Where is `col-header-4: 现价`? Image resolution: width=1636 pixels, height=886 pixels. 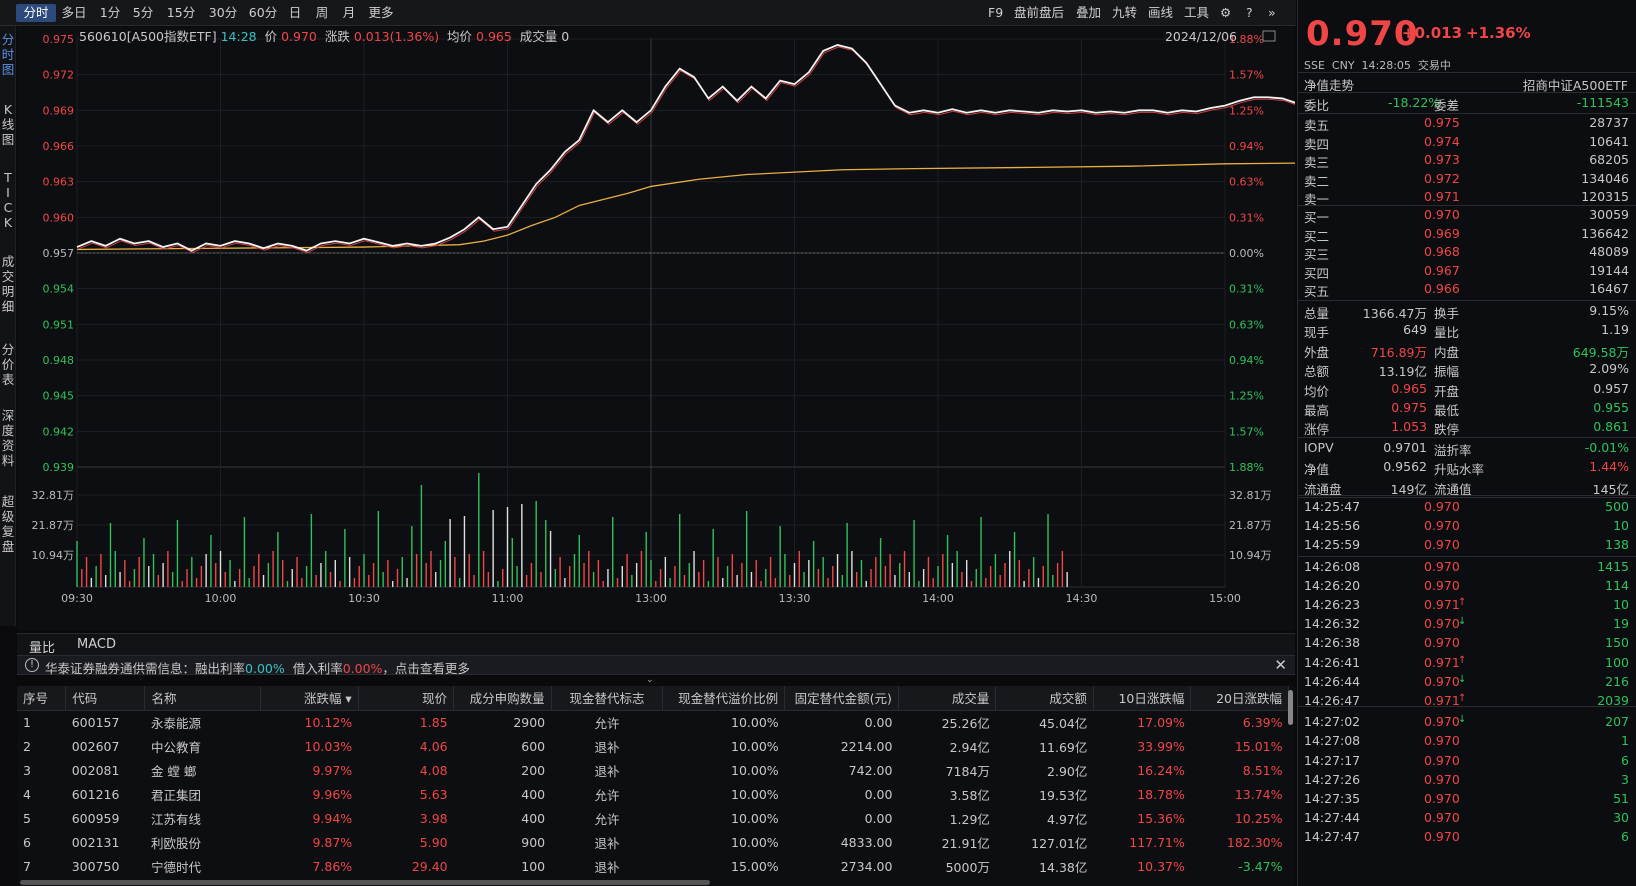
col-header-4: 现价 is located at coordinates (406, 698).